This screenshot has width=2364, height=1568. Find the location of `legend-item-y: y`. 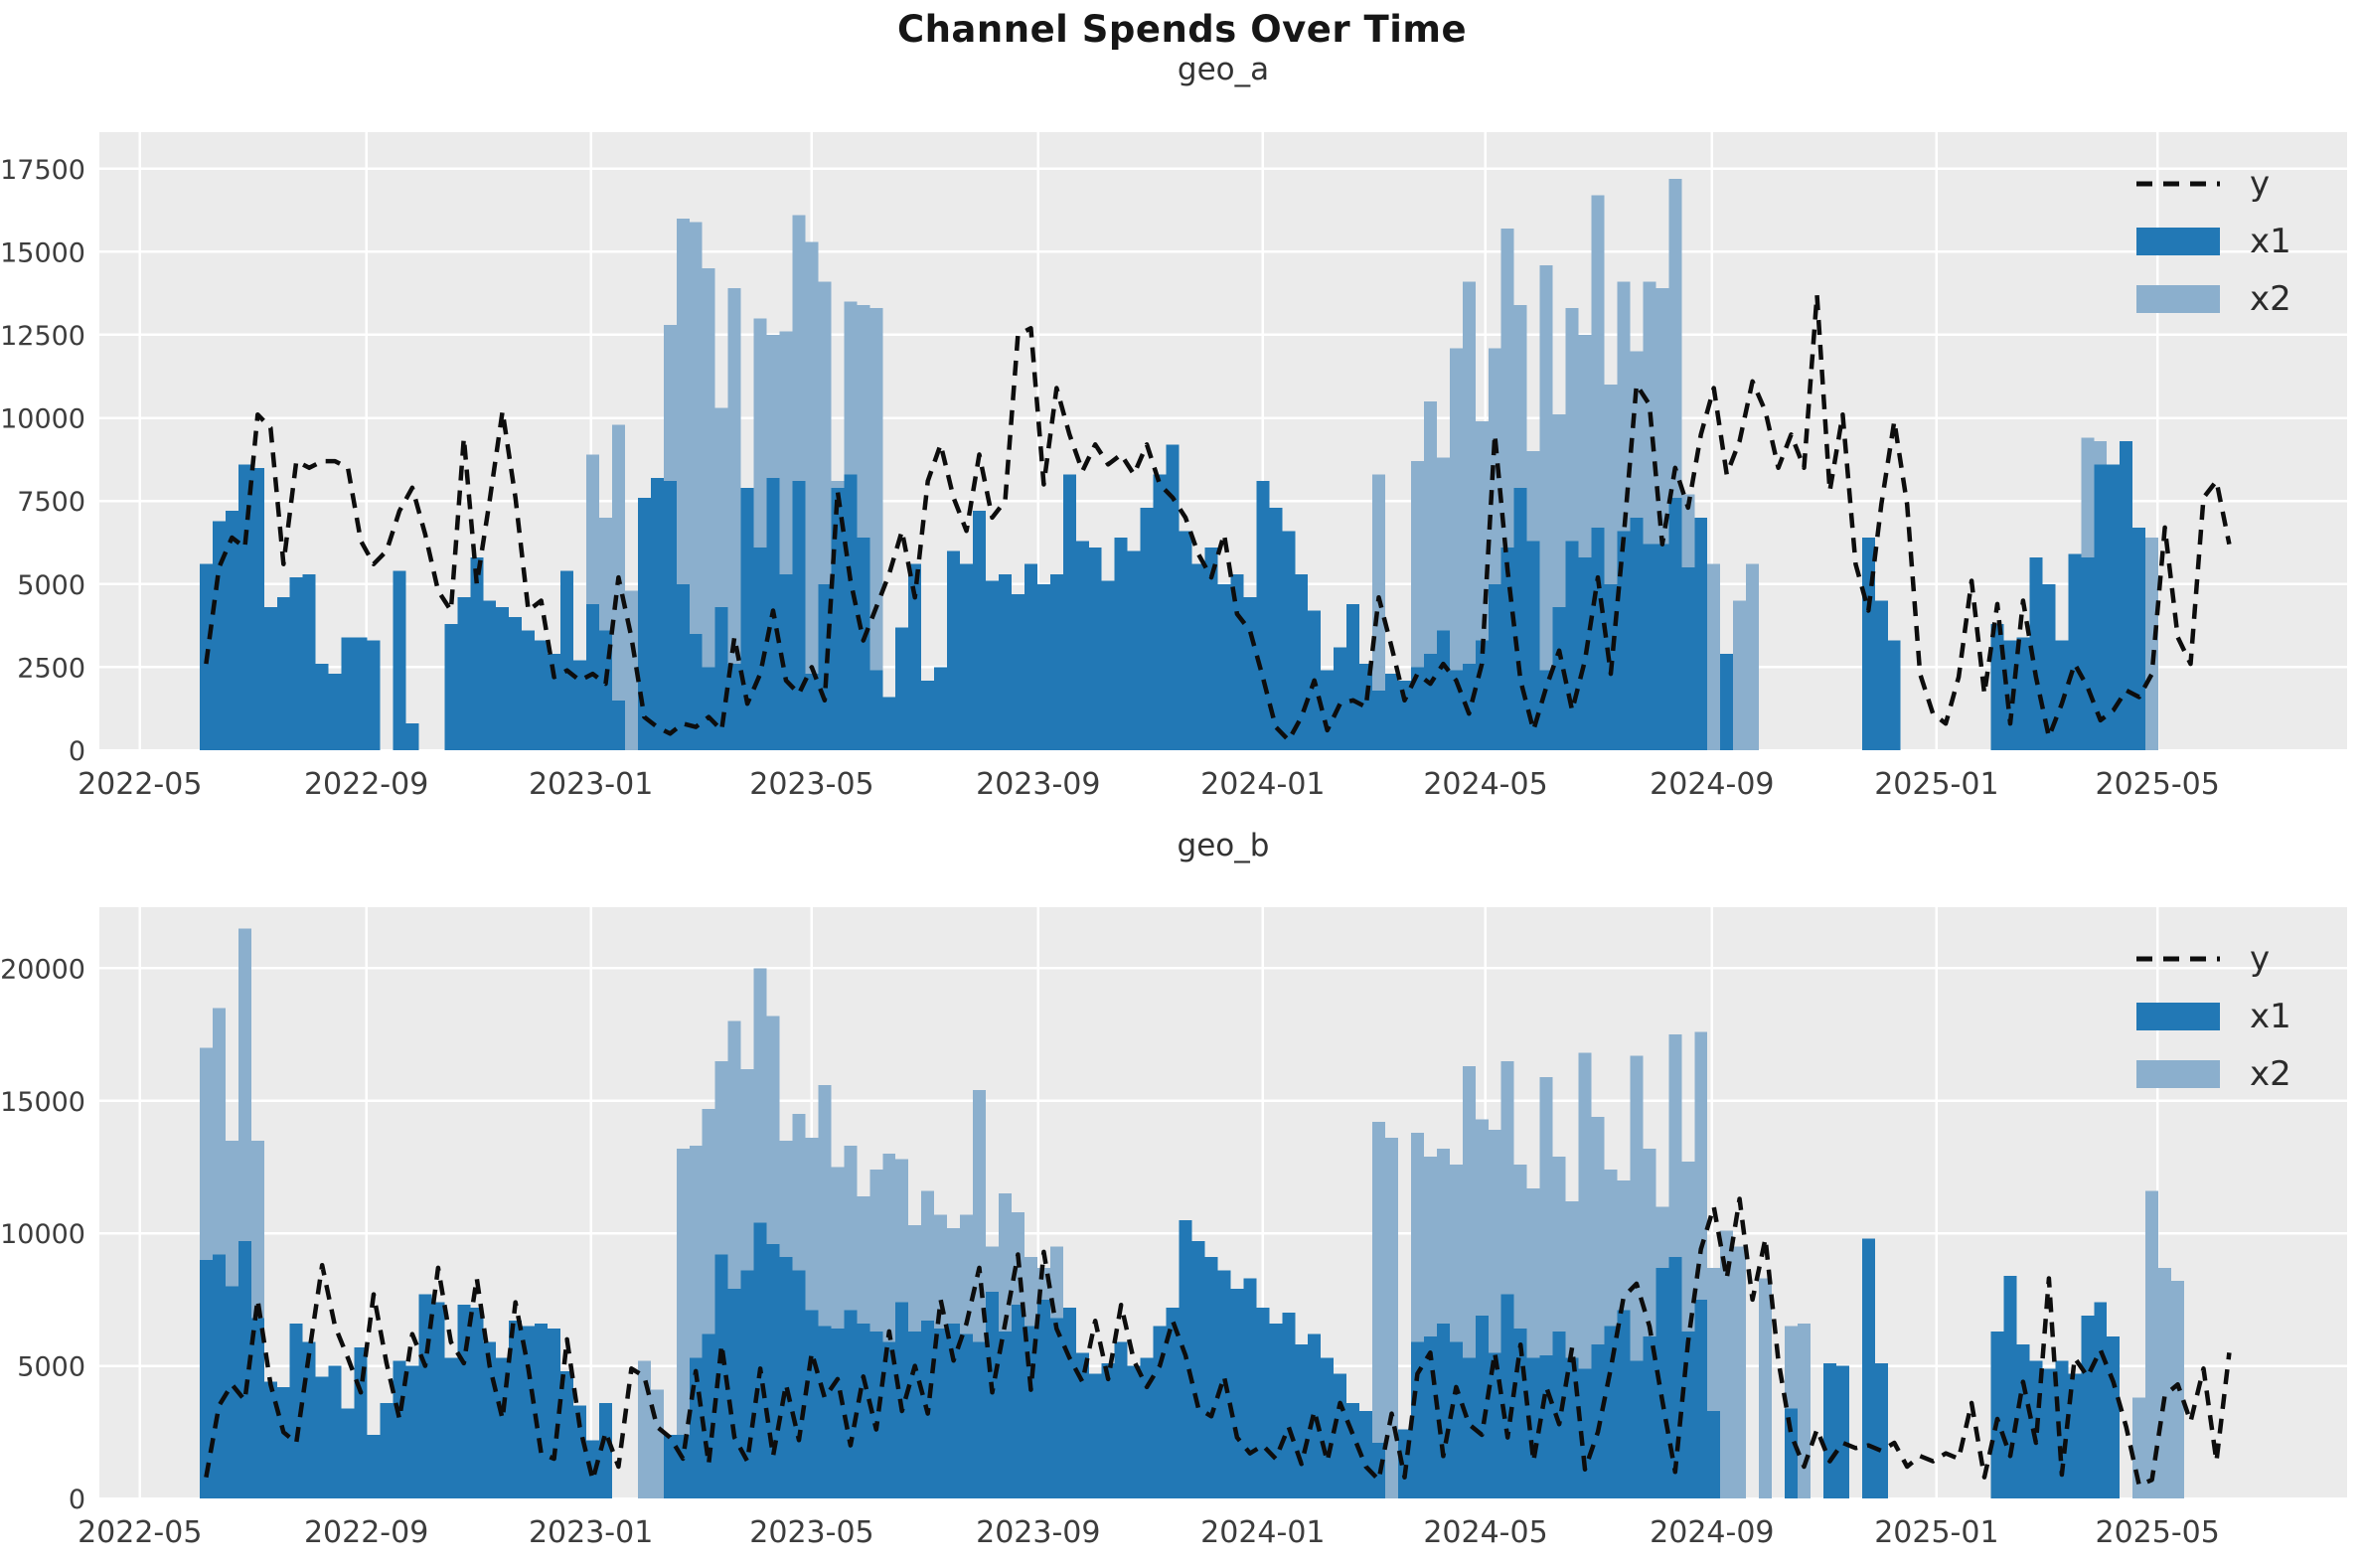

legend-item-y: y is located at coordinates (2245, 959).